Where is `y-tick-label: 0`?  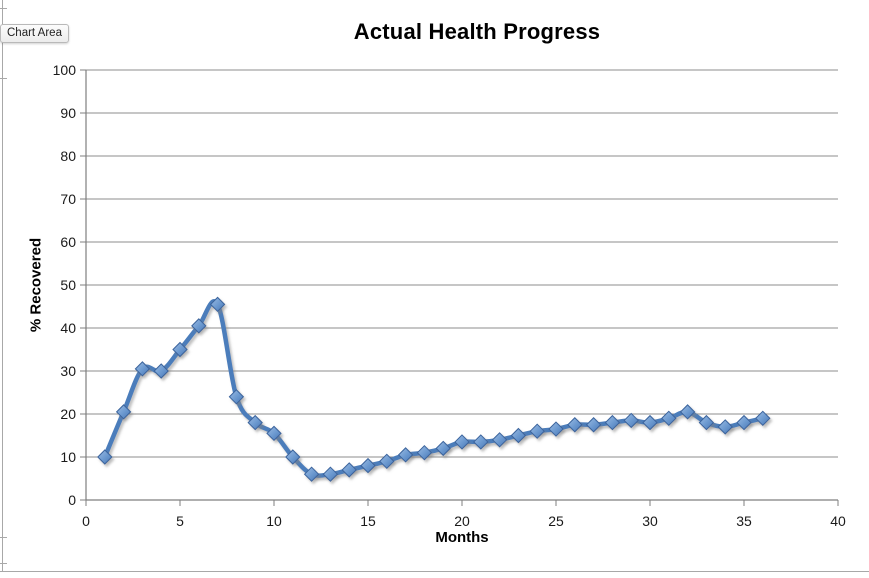 y-tick-label: 0 is located at coordinates (72, 500).